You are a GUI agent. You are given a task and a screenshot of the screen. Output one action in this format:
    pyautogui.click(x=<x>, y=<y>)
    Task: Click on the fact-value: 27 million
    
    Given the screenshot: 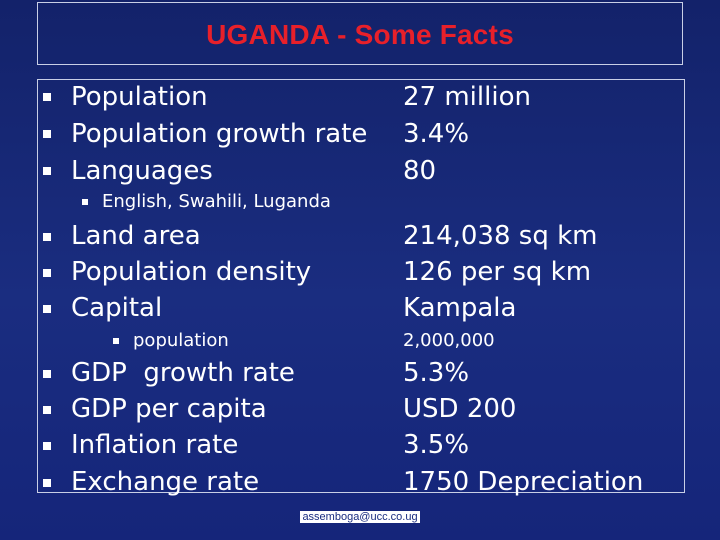 What is the action you would take?
    pyautogui.click(x=467, y=97)
    